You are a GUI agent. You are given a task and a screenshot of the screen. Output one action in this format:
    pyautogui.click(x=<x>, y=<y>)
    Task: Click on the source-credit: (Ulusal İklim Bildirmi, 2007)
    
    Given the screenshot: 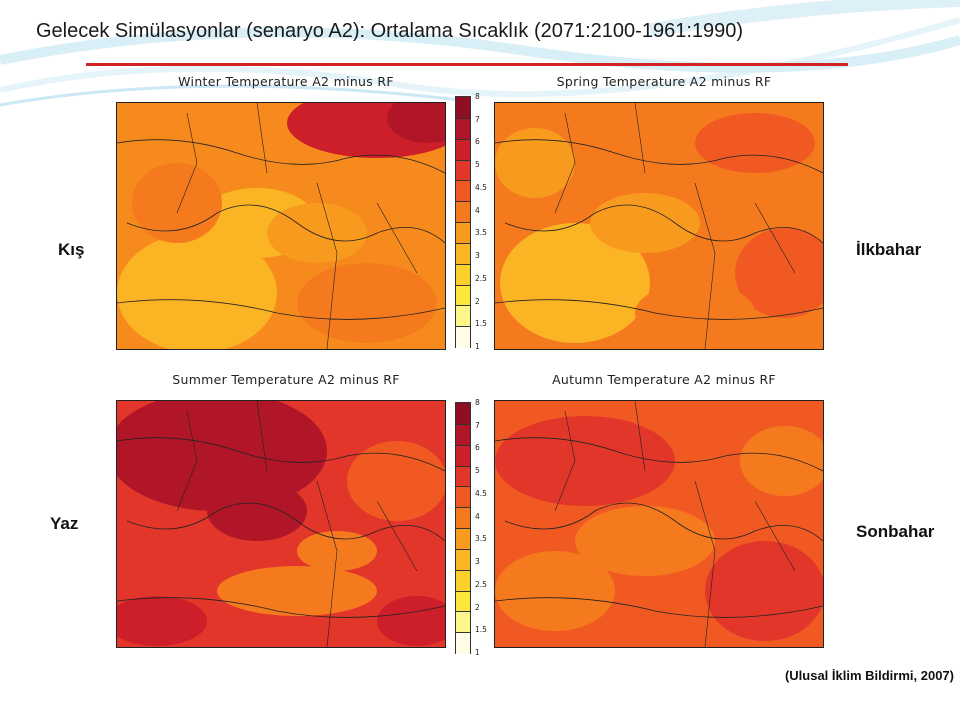 What is the action you would take?
    pyautogui.click(x=869, y=675)
    